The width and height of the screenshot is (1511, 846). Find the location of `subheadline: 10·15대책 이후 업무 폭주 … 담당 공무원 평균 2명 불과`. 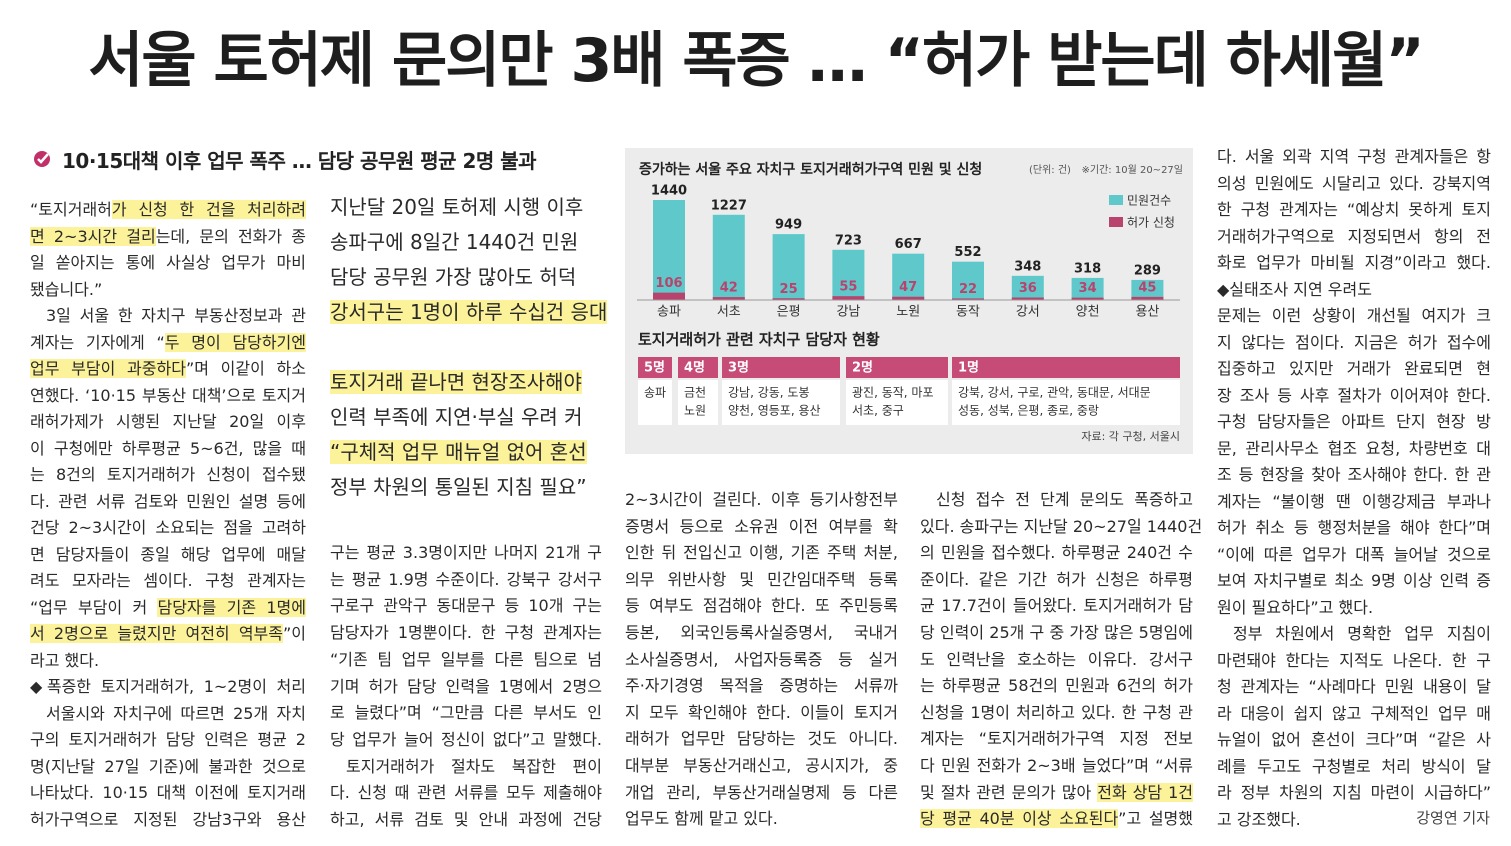

subheadline: 10·15대책 이후 업무 폭주 … 담당 공무원 평균 2명 불과 is located at coordinates (299, 161).